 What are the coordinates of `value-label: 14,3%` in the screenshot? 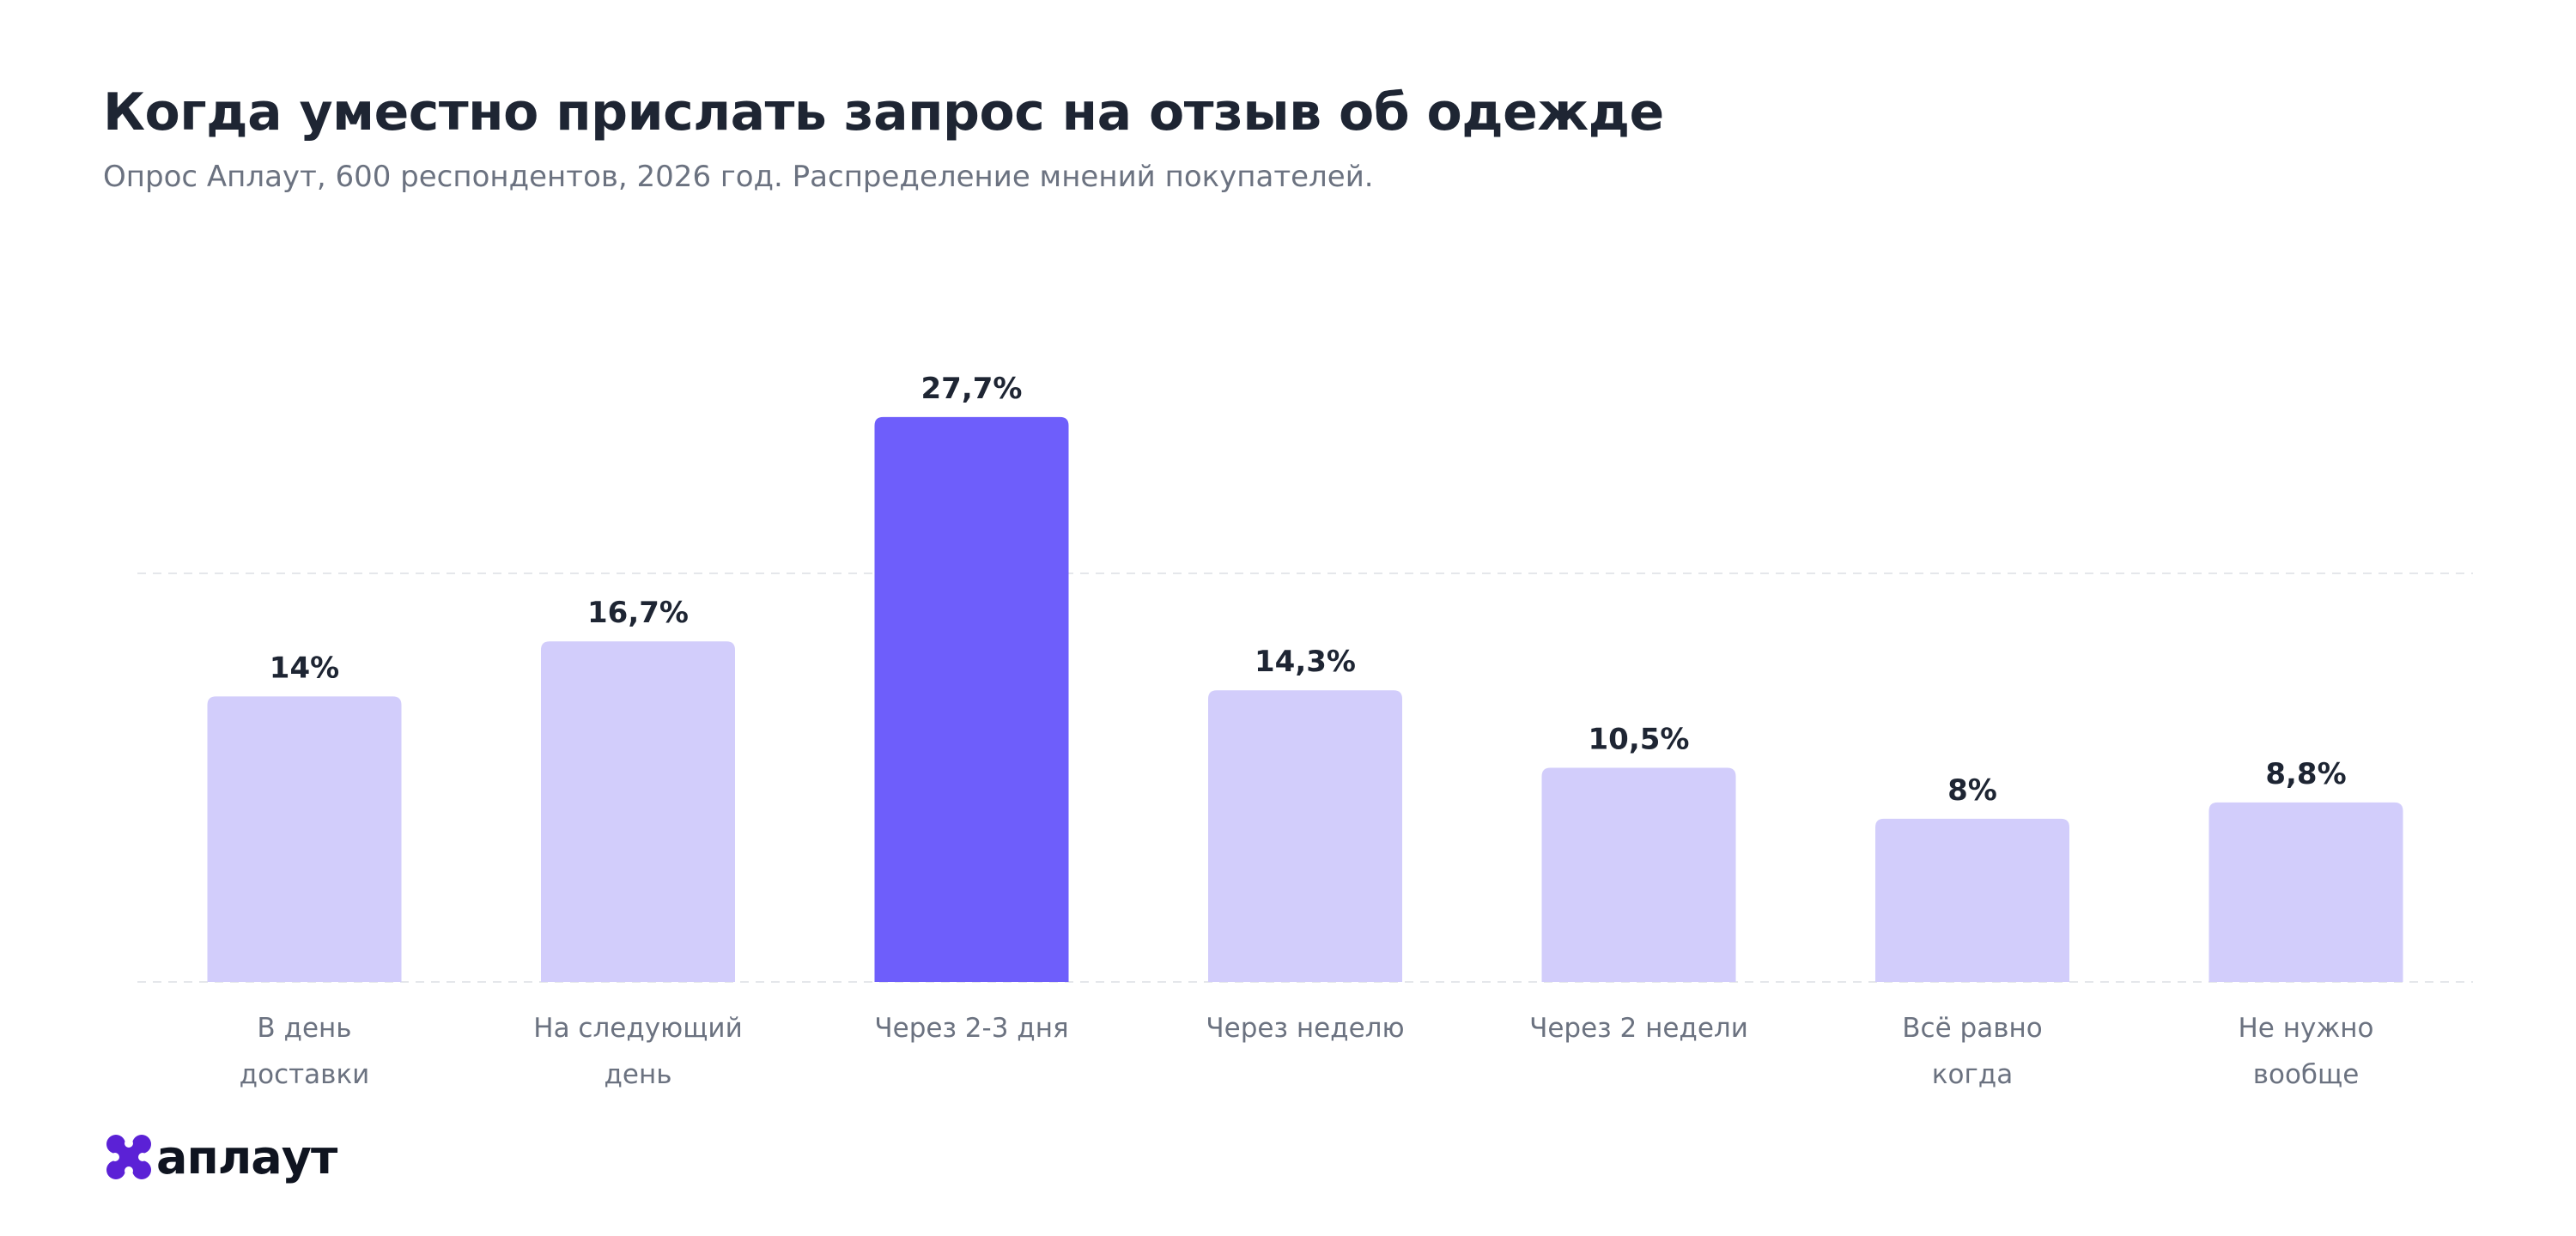 It's located at (1305, 662).